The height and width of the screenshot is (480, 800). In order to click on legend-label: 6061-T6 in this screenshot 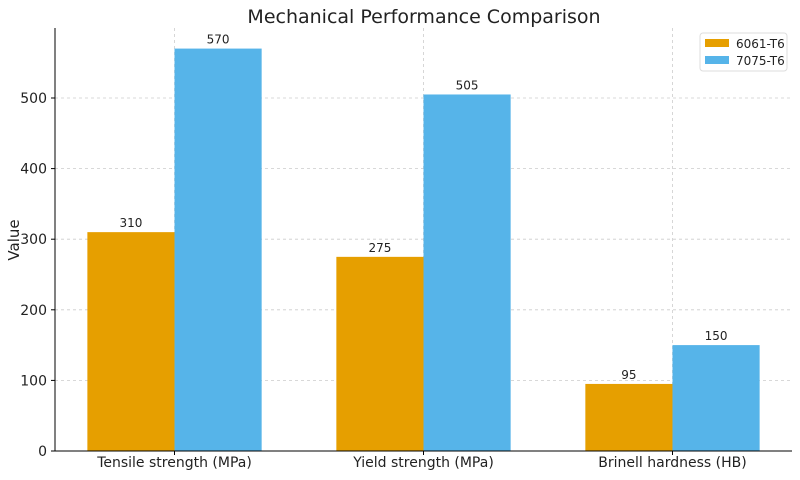, I will do `click(760, 44)`.